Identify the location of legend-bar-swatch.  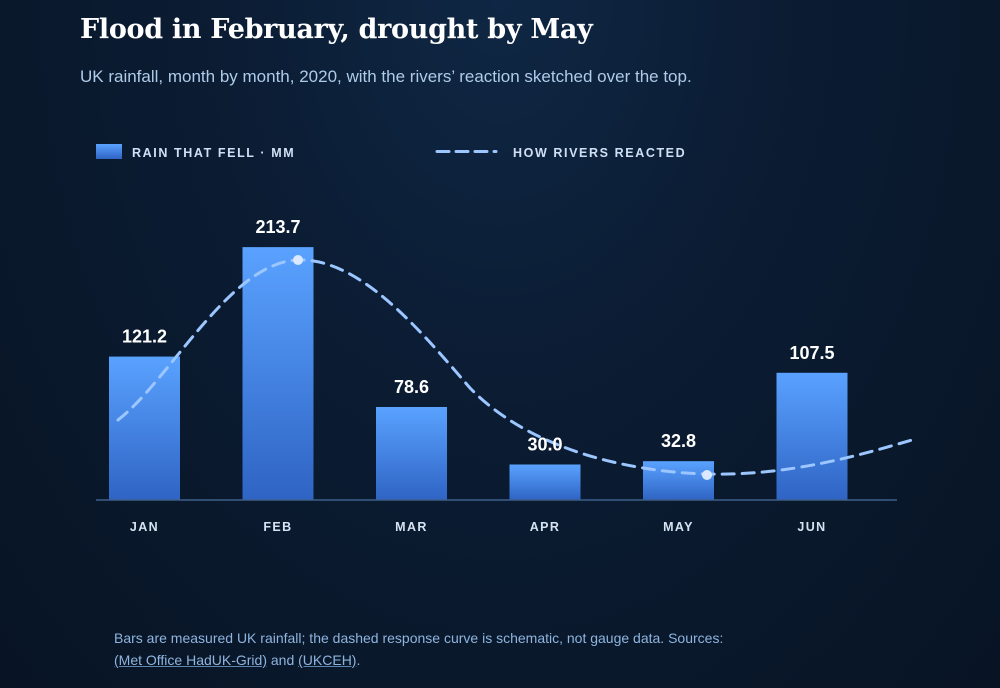
(109, 151).